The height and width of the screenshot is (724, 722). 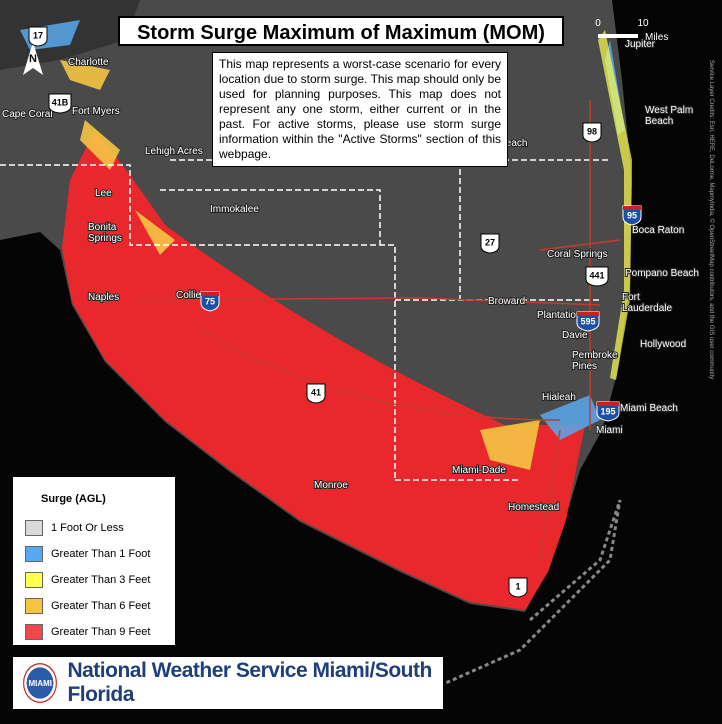 What do you see at coordinates (663, 344) in the screenshot?
I see `place-label: Hollywood` at bounding box center [663, 344].